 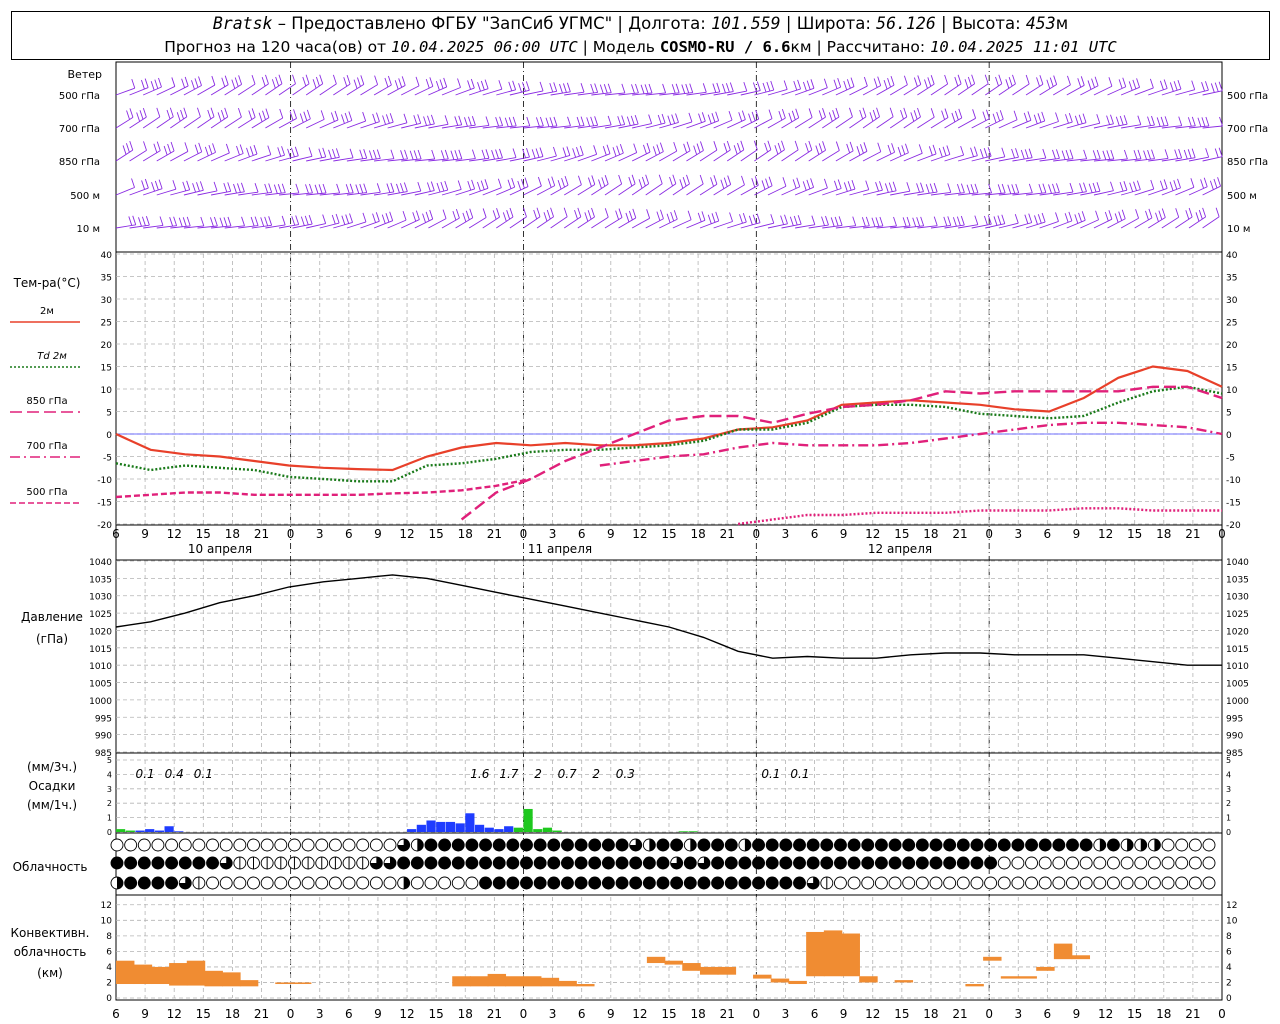 I want to click on precip-3h-total: 0.3, so click(x=625, y=774).